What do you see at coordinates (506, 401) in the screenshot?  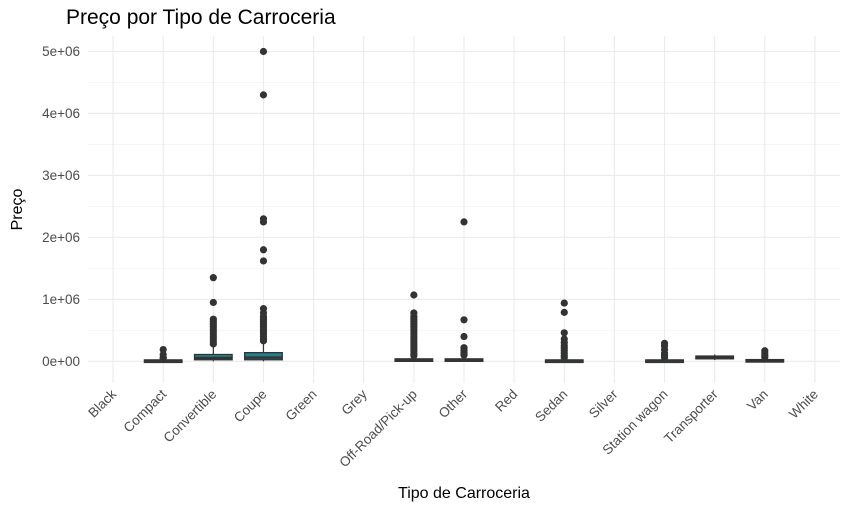 I see `x-tick-label: Red` at bounding box center [506, 401].